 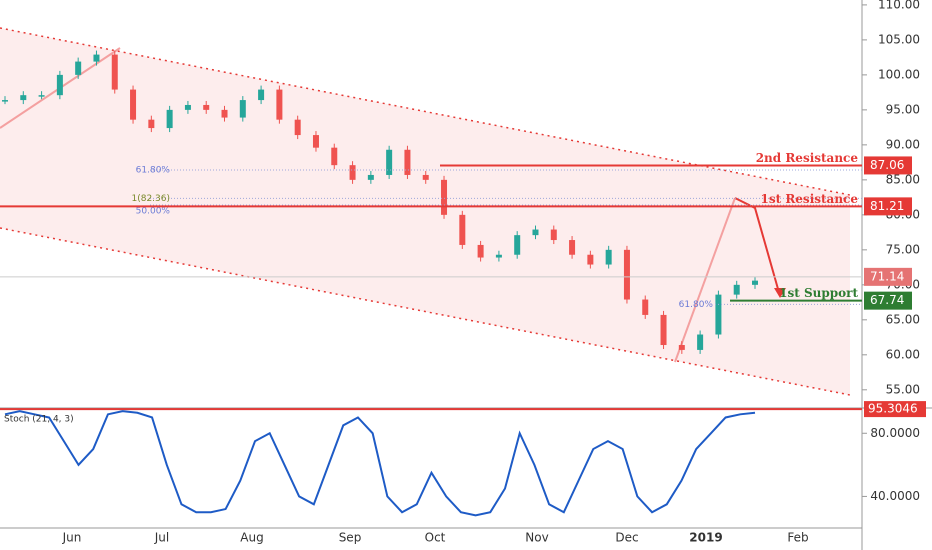 I want to click on x-tick-label: Feb, so click(x=797, y=538).